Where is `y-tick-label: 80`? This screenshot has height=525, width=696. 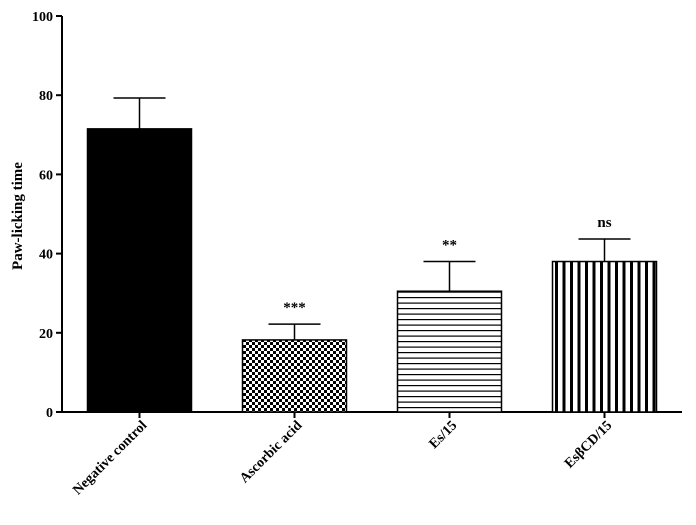
y-tick-label: 80 is located at coordinates (46, 96).